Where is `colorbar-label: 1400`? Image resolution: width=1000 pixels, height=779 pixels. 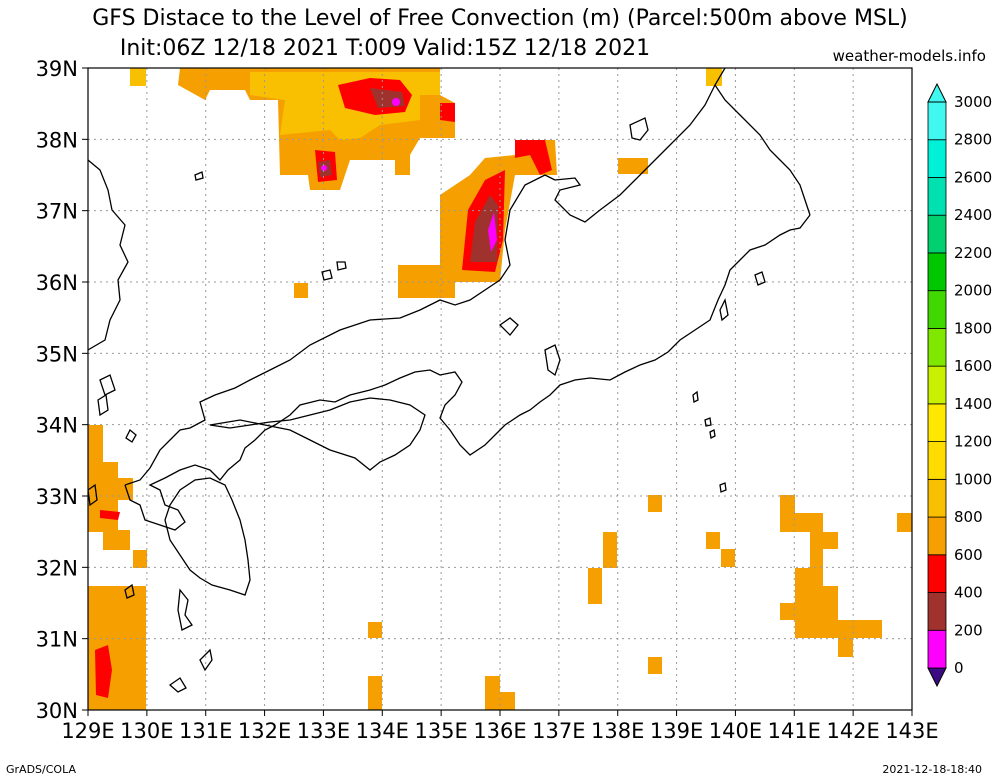 colorbar-label: 1400 is located at coordinates (973, 404).